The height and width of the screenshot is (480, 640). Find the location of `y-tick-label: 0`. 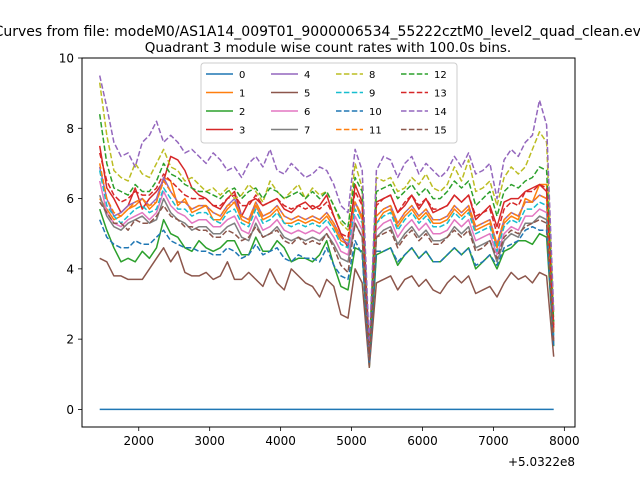

y-tick-label: 0 is located at coordinates (70, 410).